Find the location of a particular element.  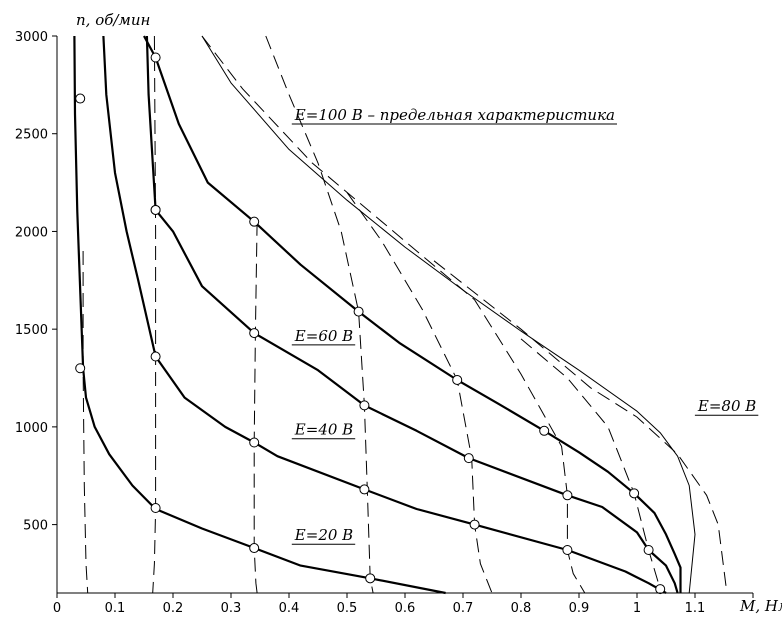

y-axis-label: n, об/мин is located at coordinates (113, 20).